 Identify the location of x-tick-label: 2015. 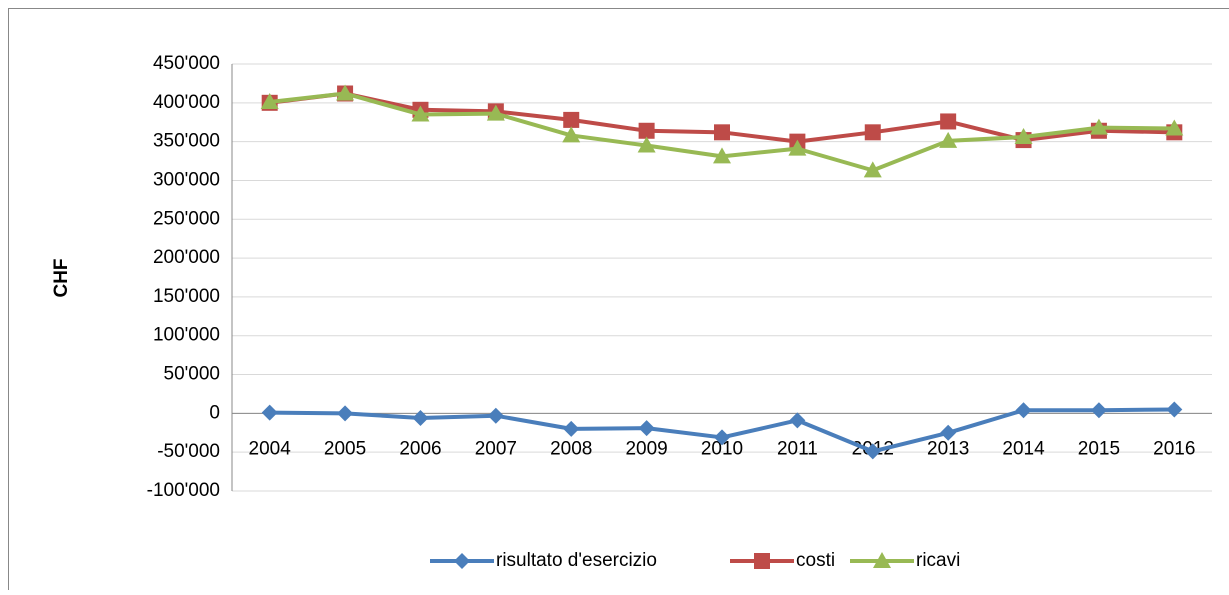
(1099, 448).